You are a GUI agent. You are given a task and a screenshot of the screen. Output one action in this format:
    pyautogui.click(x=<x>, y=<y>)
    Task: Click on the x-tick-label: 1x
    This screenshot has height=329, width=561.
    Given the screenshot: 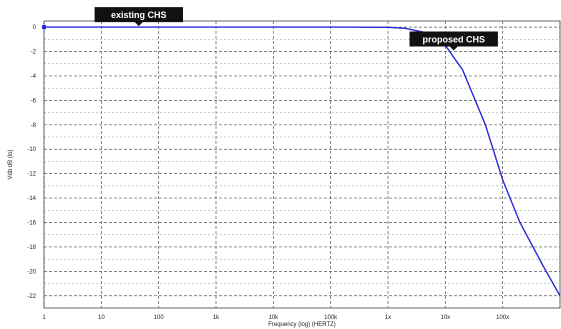 What is the action you would take?
    pyautogui.click(x=388, y=318)
    